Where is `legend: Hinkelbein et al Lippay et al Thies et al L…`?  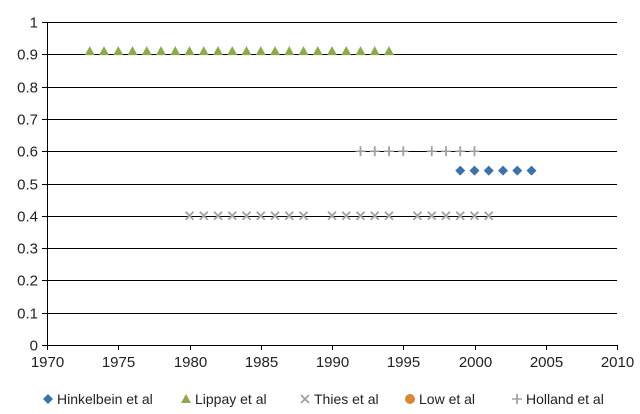 legend: Hinkelbein et al Lippay et al Thies et al L… is located at coordinates (323, 399).